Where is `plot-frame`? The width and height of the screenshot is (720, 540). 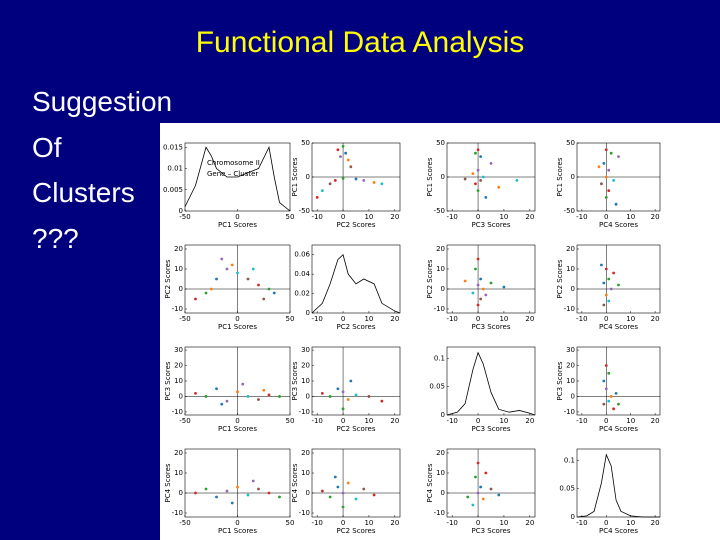 plot-frame is located at coordinates (356, 279).